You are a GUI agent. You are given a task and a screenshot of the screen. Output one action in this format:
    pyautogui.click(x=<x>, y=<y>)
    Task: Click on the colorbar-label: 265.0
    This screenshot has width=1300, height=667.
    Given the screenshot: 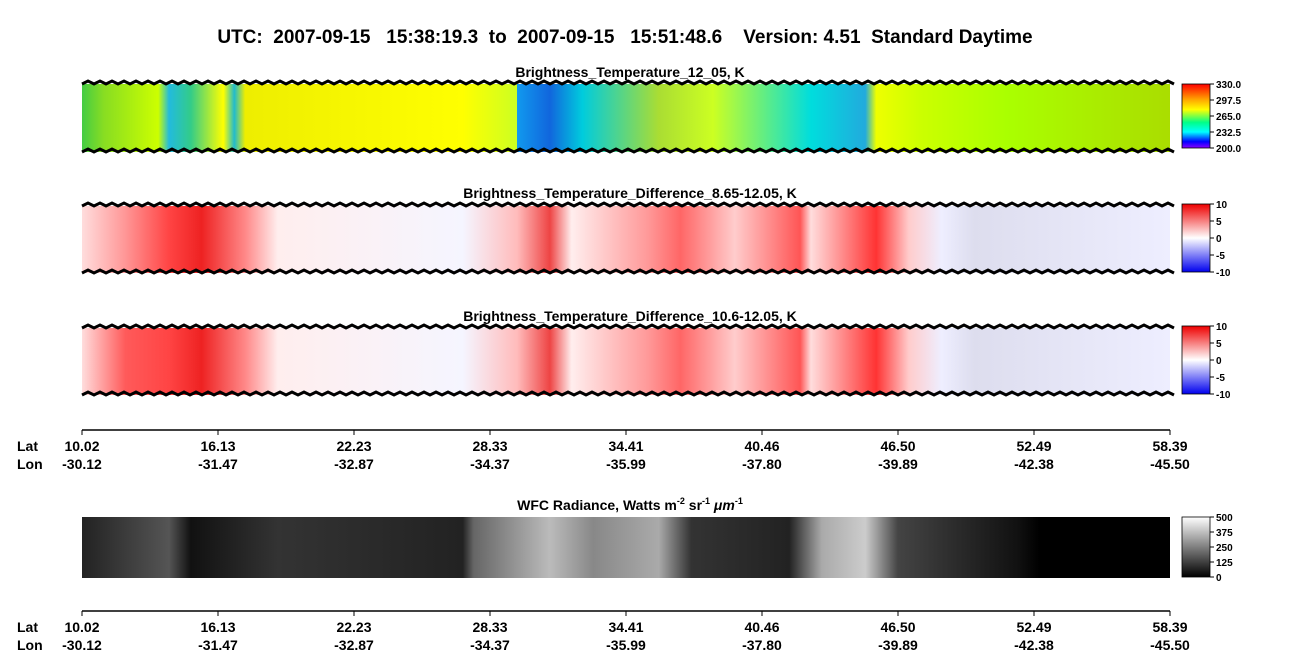 What is the action you would take?
    pyautogui.click(x=1228, y=117)
    